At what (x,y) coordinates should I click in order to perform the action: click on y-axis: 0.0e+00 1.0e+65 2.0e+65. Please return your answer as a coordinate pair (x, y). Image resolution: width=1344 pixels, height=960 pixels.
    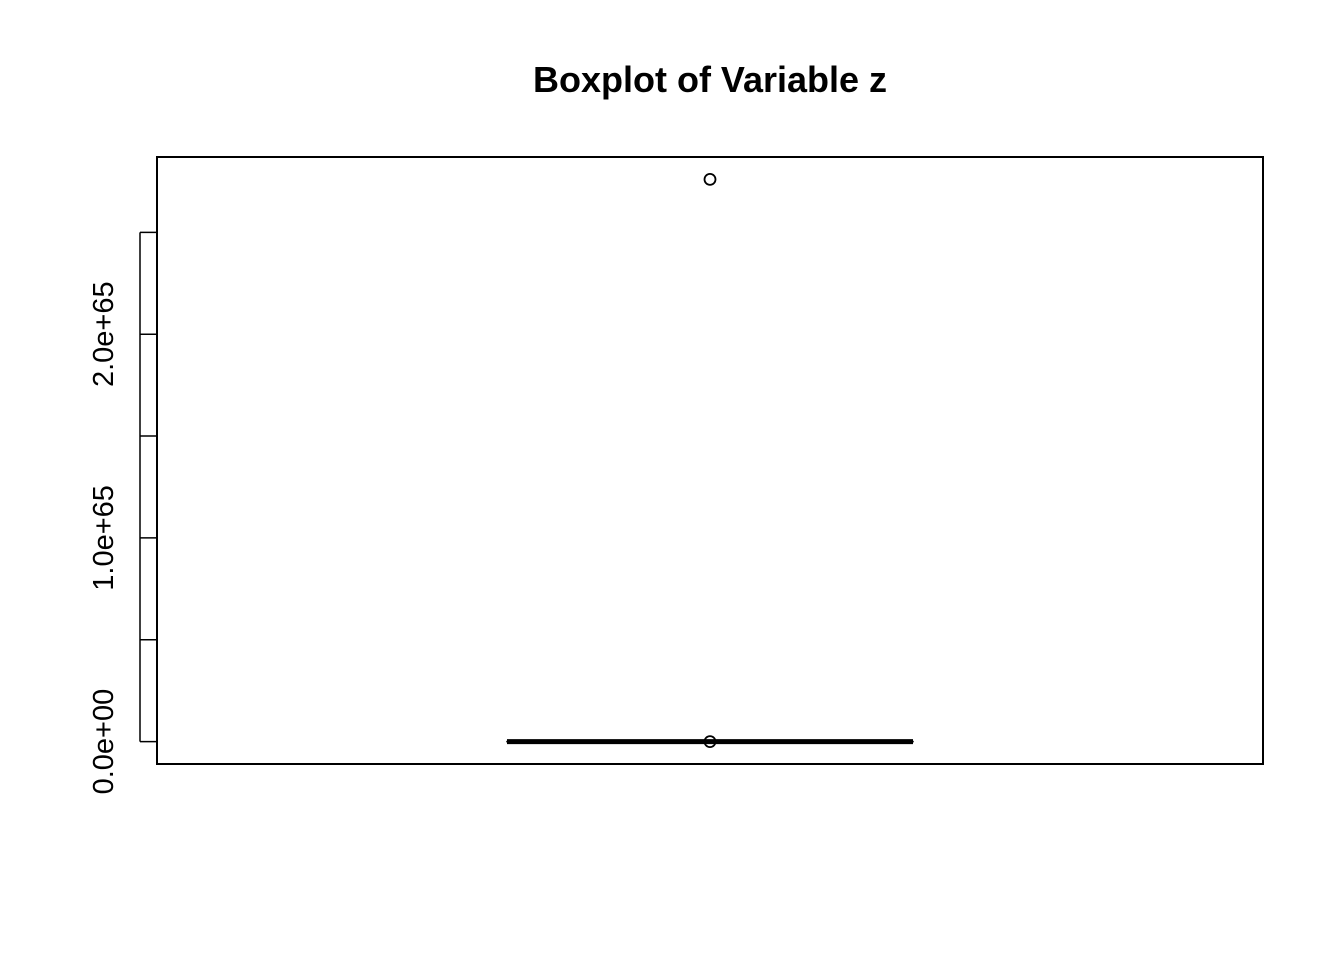
    Looking at the image, I should click on (122, 513).